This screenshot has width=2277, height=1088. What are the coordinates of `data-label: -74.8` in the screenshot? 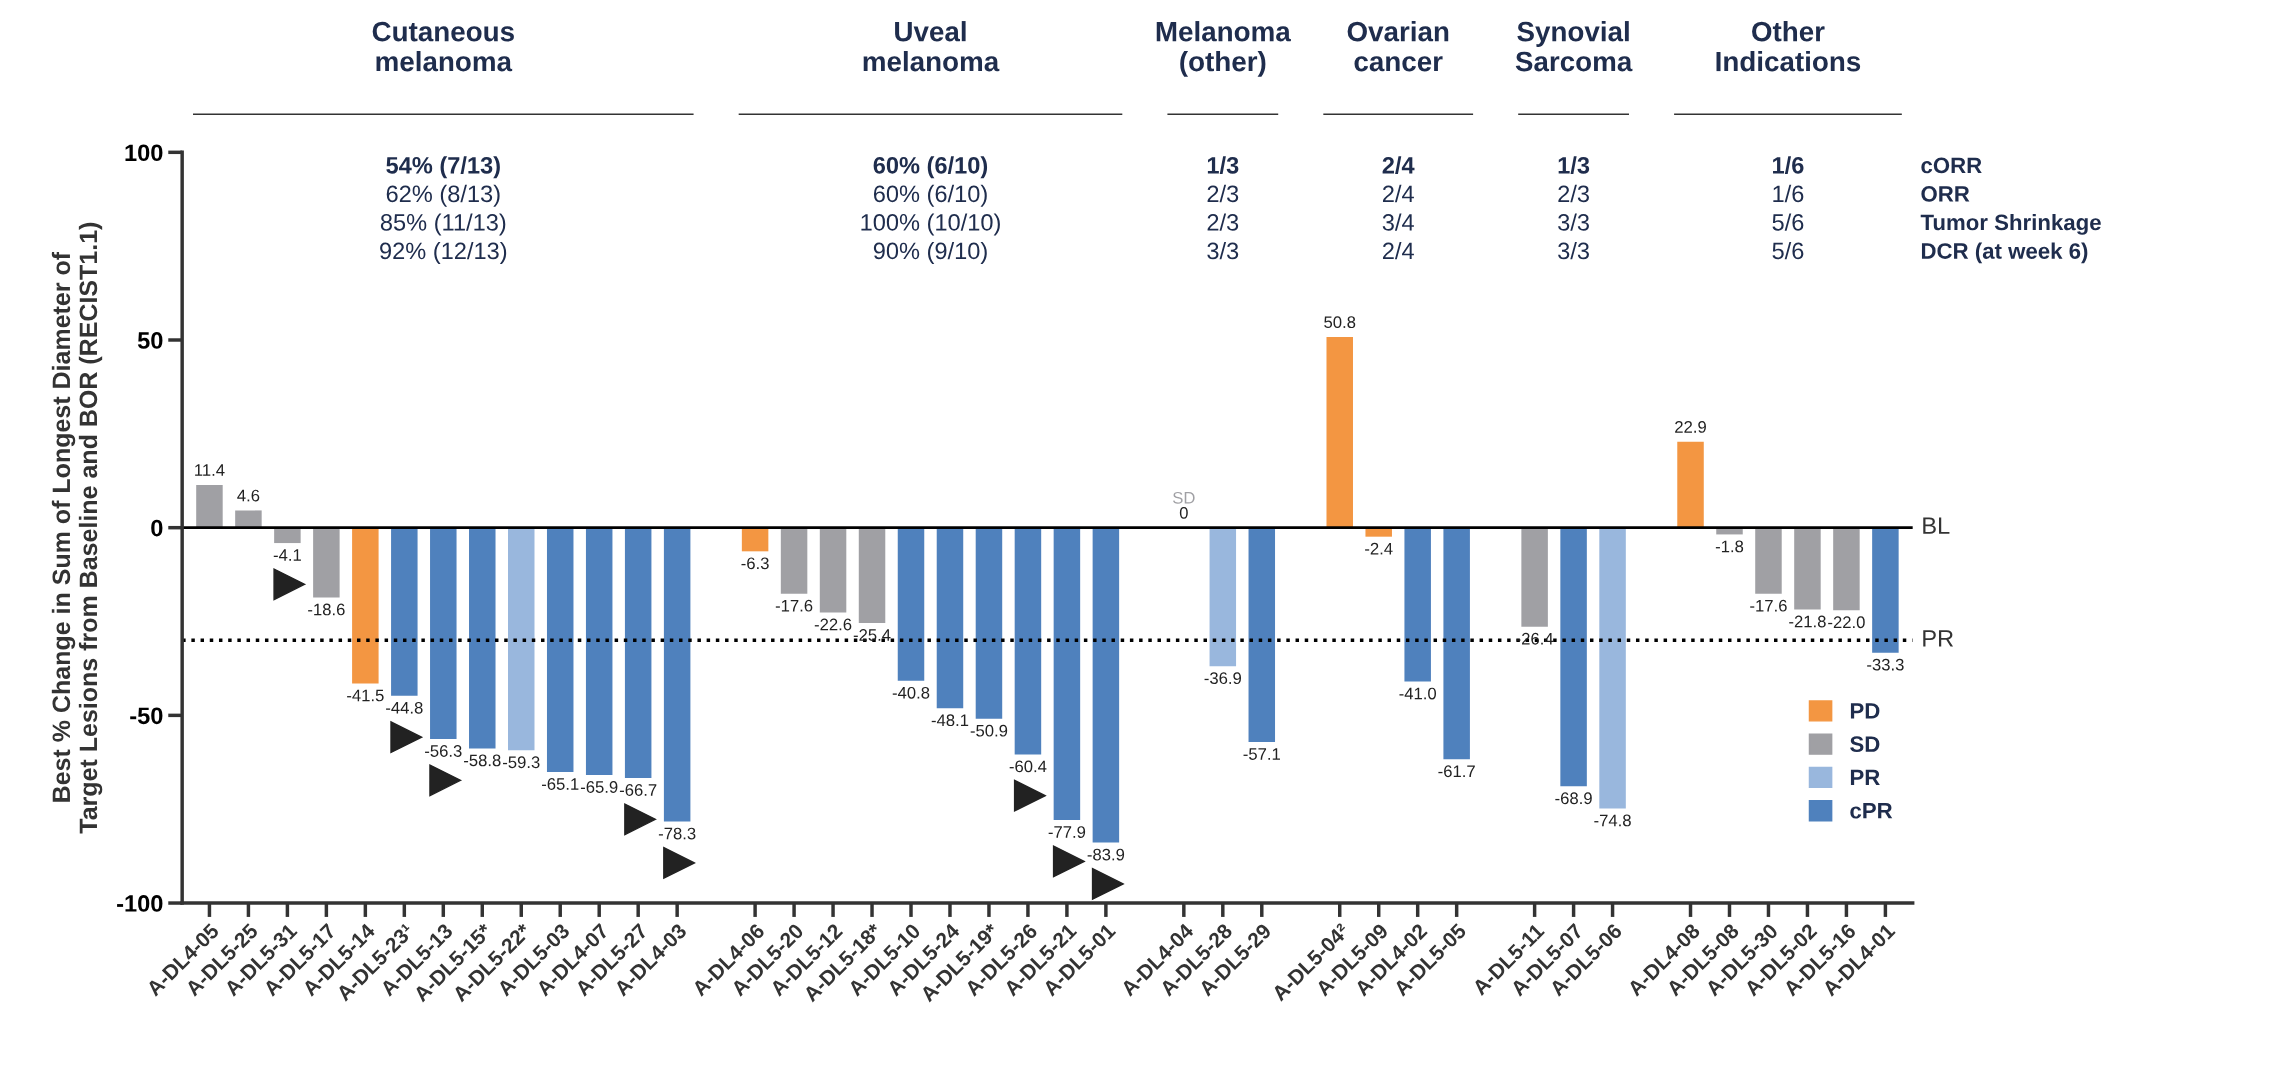 It's located at (1612, 820).